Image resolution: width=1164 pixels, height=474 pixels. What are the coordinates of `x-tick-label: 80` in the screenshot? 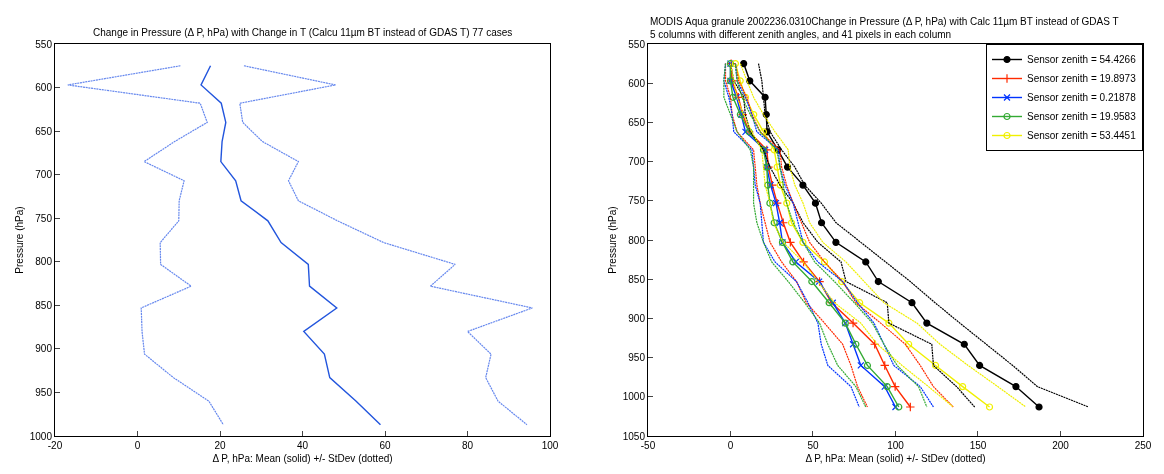 It's located at (467, 445).